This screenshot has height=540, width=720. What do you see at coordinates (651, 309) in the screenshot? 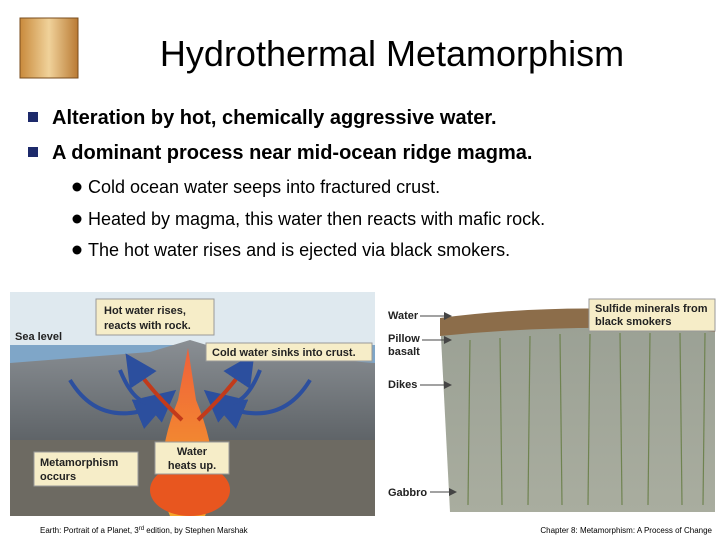
I see `label: Sulfide minerals from` at bounding box center [651, 309].